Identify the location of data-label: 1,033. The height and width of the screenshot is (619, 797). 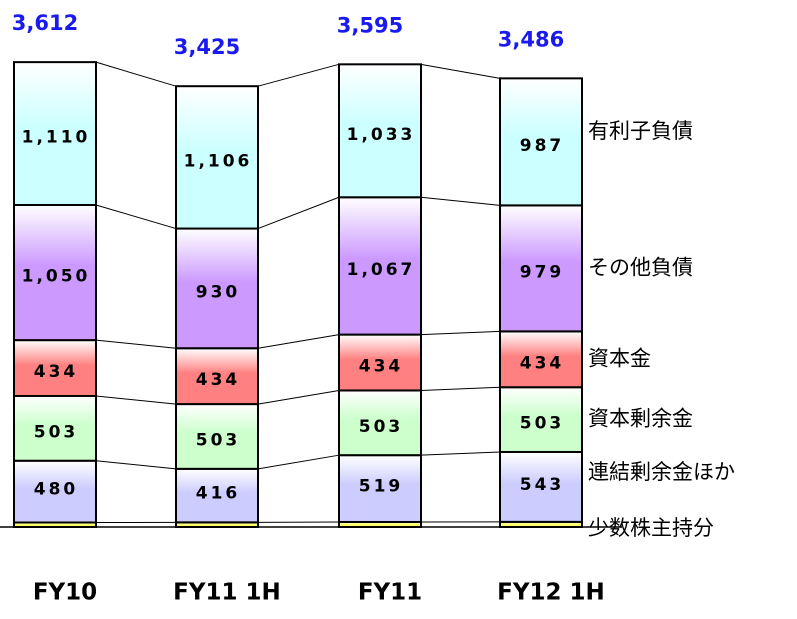
(381, 135).